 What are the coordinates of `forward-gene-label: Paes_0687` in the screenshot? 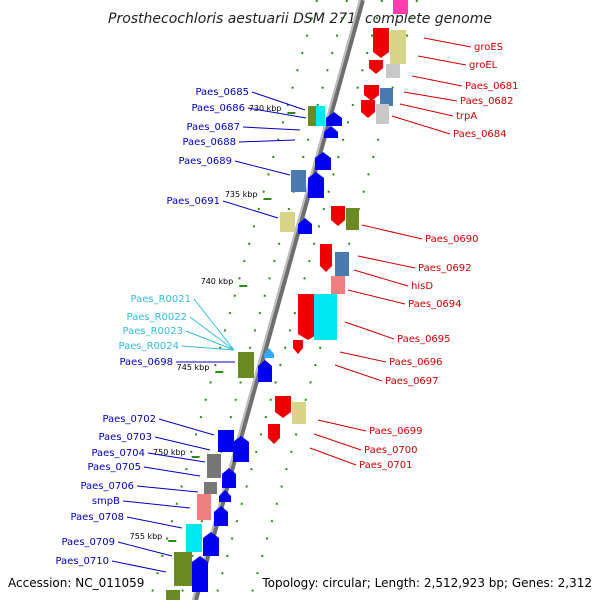 It's located at (213, 127).